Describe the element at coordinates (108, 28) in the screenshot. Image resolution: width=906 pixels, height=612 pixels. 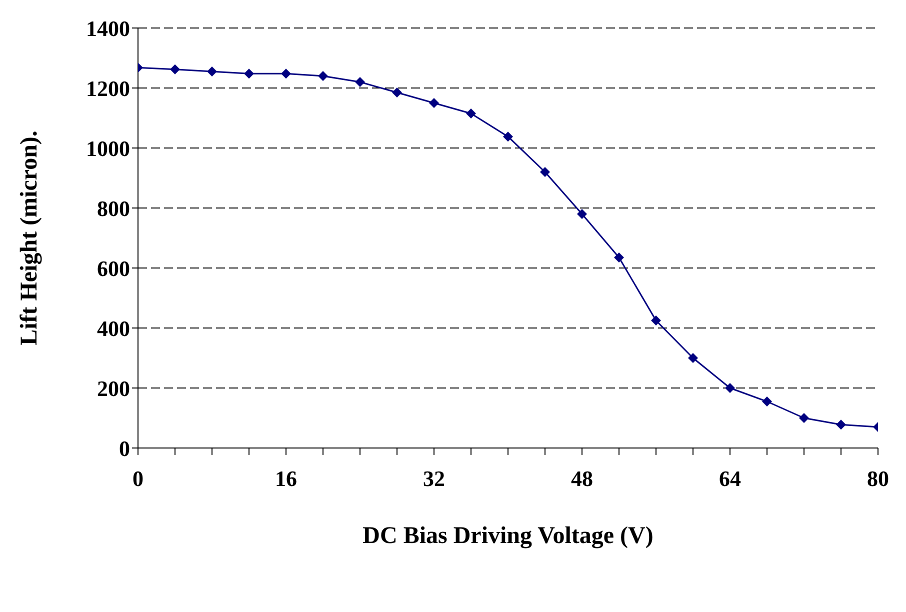
I see `y-tick-label: 1400` at that location.